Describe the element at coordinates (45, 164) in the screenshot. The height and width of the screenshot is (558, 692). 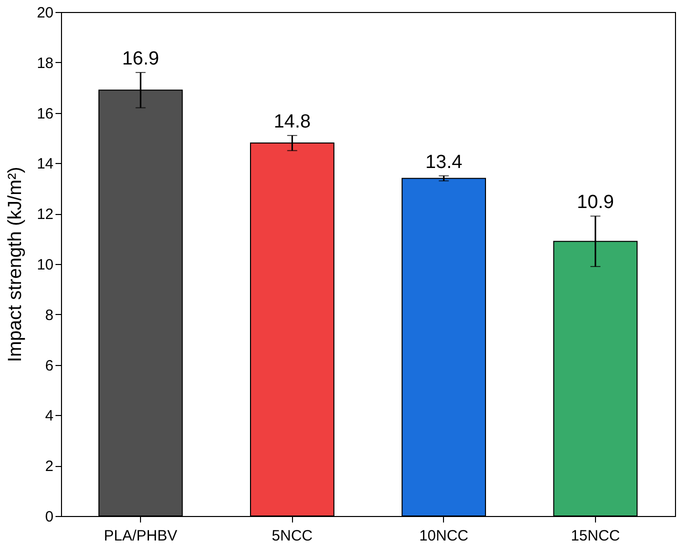
I see `y-tick-label: 14` at that location.